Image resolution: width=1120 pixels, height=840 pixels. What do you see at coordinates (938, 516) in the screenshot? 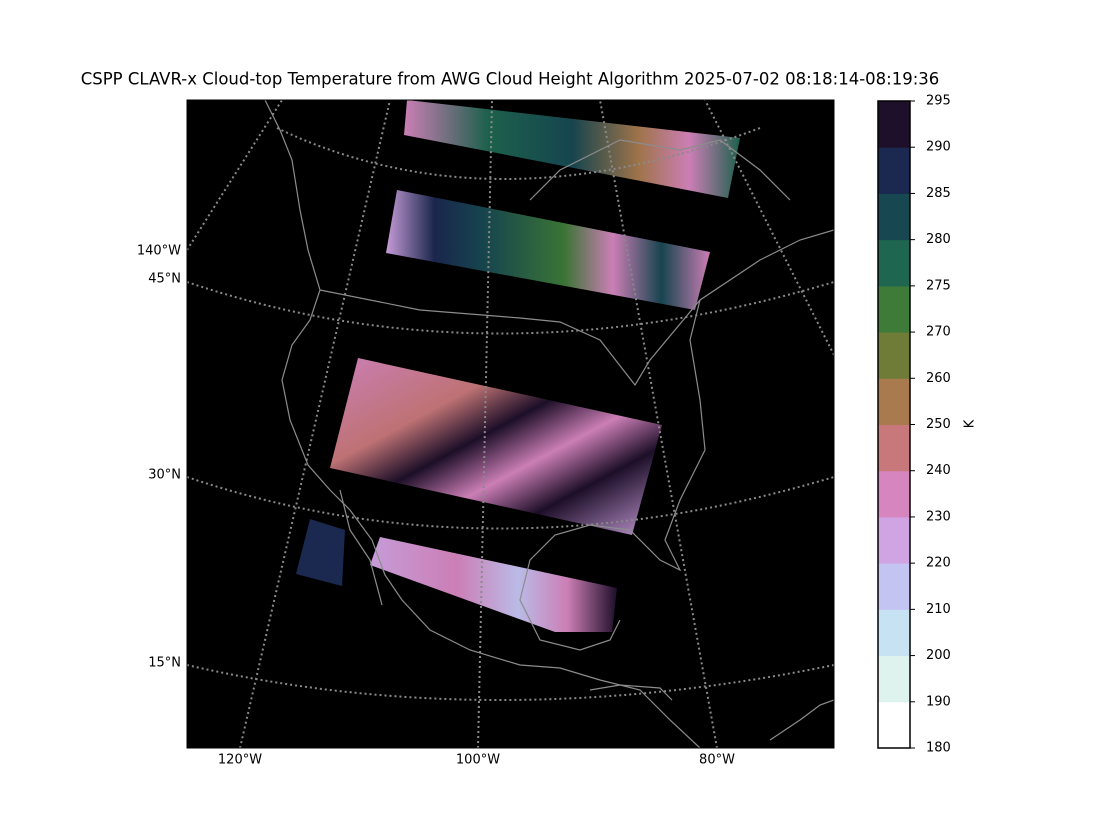
I see `colorbar-tick-label: 230` at bounding box center [938, 516].